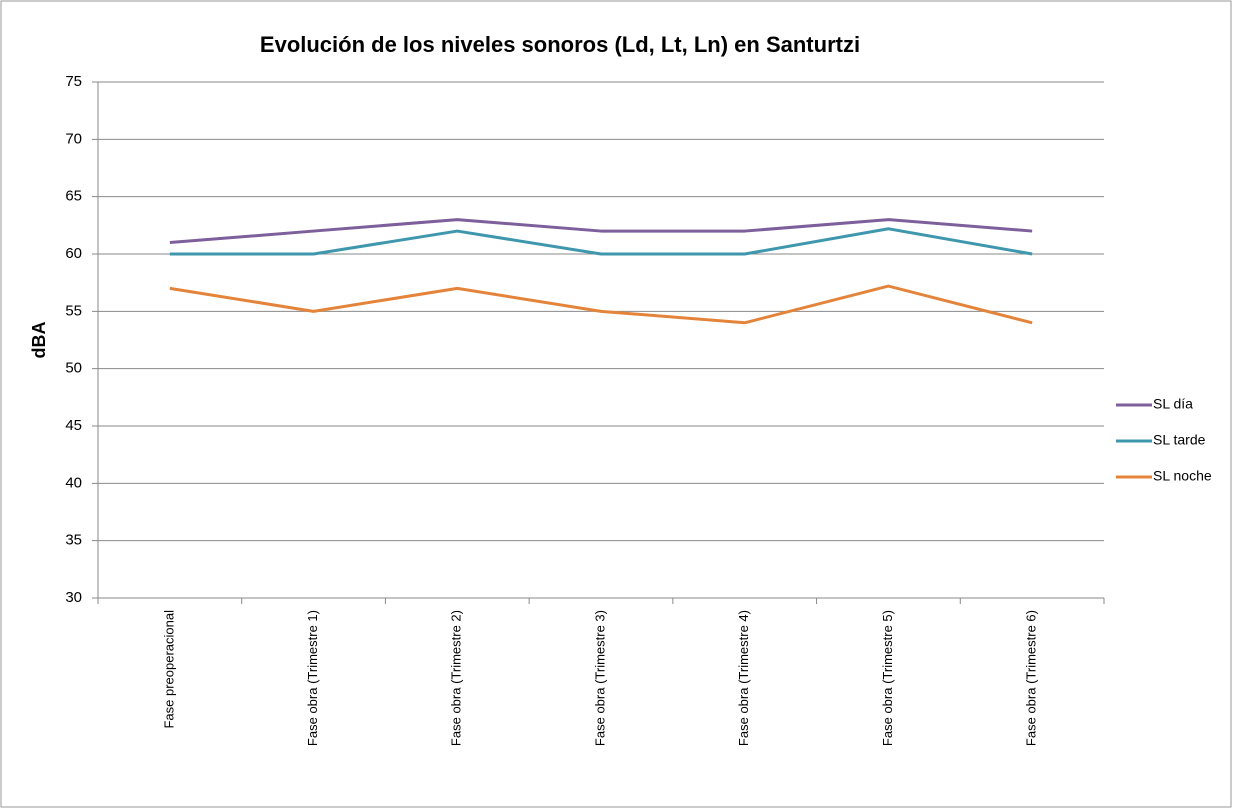  What do you see at coordinates (599, 678) in the screenshot?
I see `x-tick-label: Fase obra (Trimestre 3)` at bounding box center [599, 678].